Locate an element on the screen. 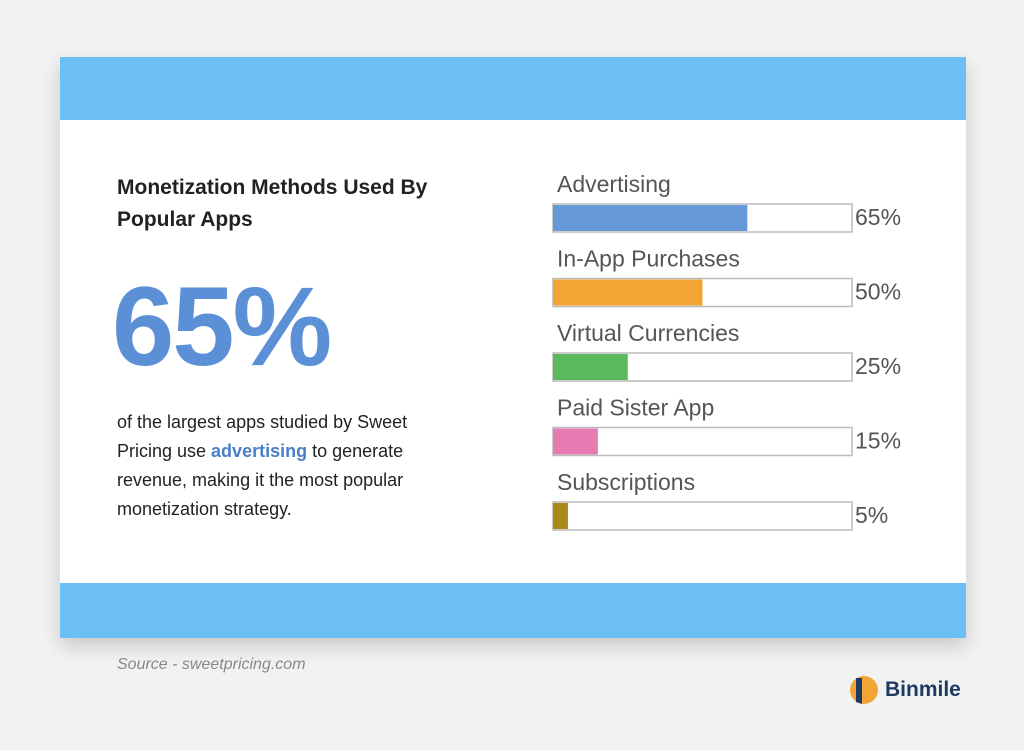 Image resolution: width=1024 pixels, height=750 pixels. category-label: Advertising is located at coordinates (614, 184).